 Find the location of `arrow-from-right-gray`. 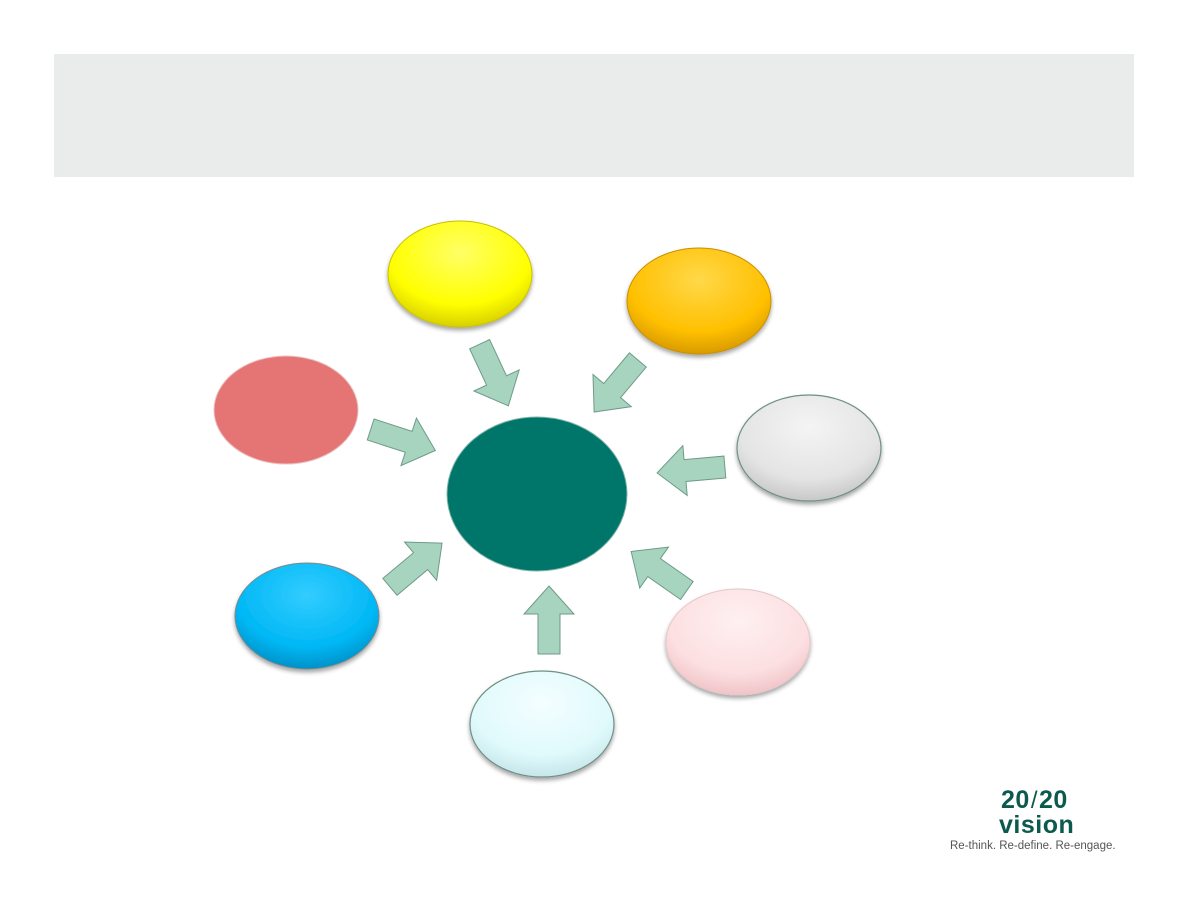

arrow-from-right-gray is located at coordinates (691, 470).